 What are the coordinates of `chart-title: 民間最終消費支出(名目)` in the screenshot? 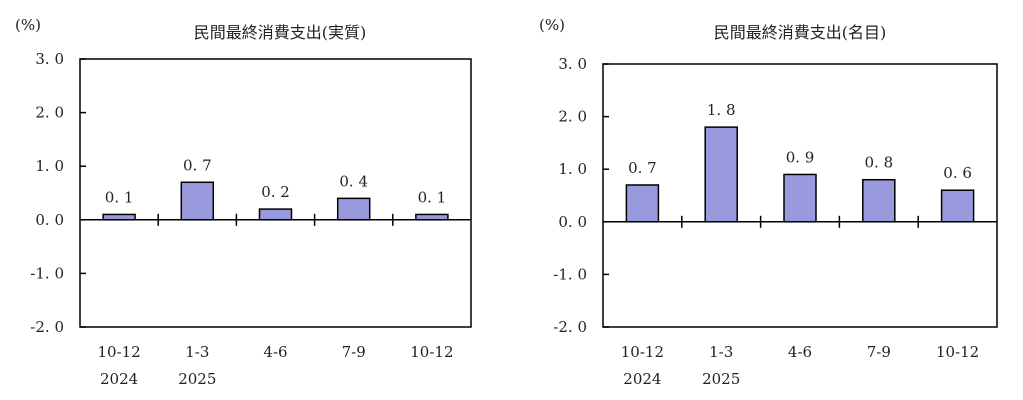 It's located at (800, 32).